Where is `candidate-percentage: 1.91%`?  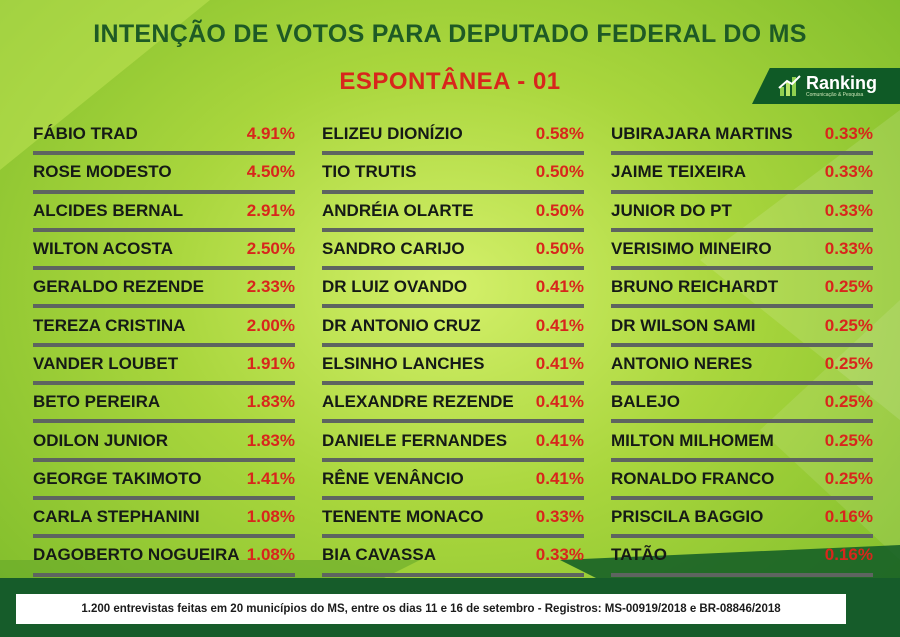 candidate-percentage: 1.91% is located at coordinates (270, 363).